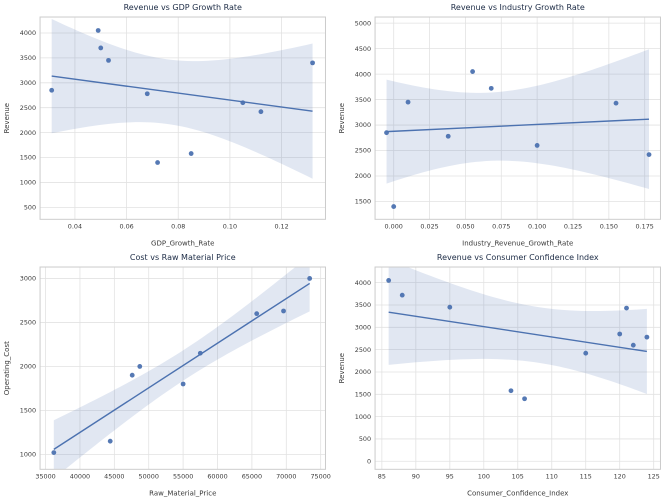  I want to click on y-axis-label: Operating_Cost, so click(6, 368).